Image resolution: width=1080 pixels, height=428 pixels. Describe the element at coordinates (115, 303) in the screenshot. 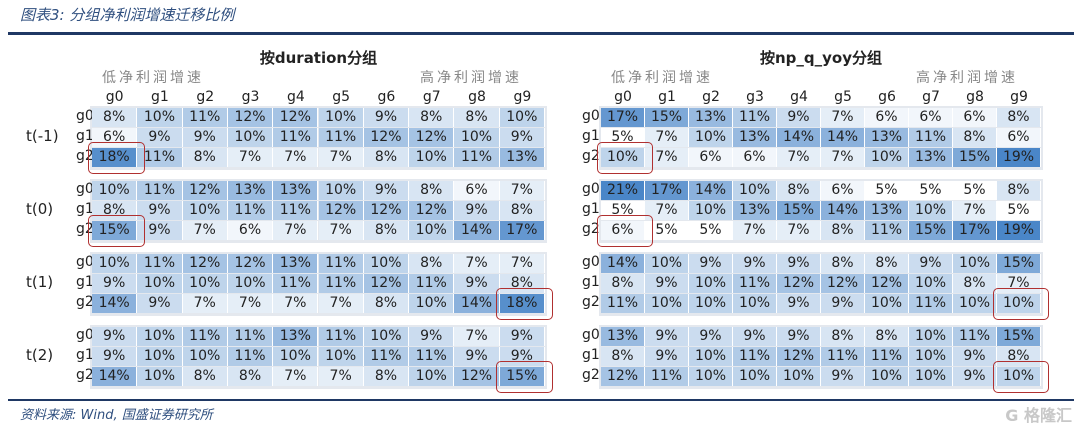

I see `heatmap-cell: 14%` at that location.